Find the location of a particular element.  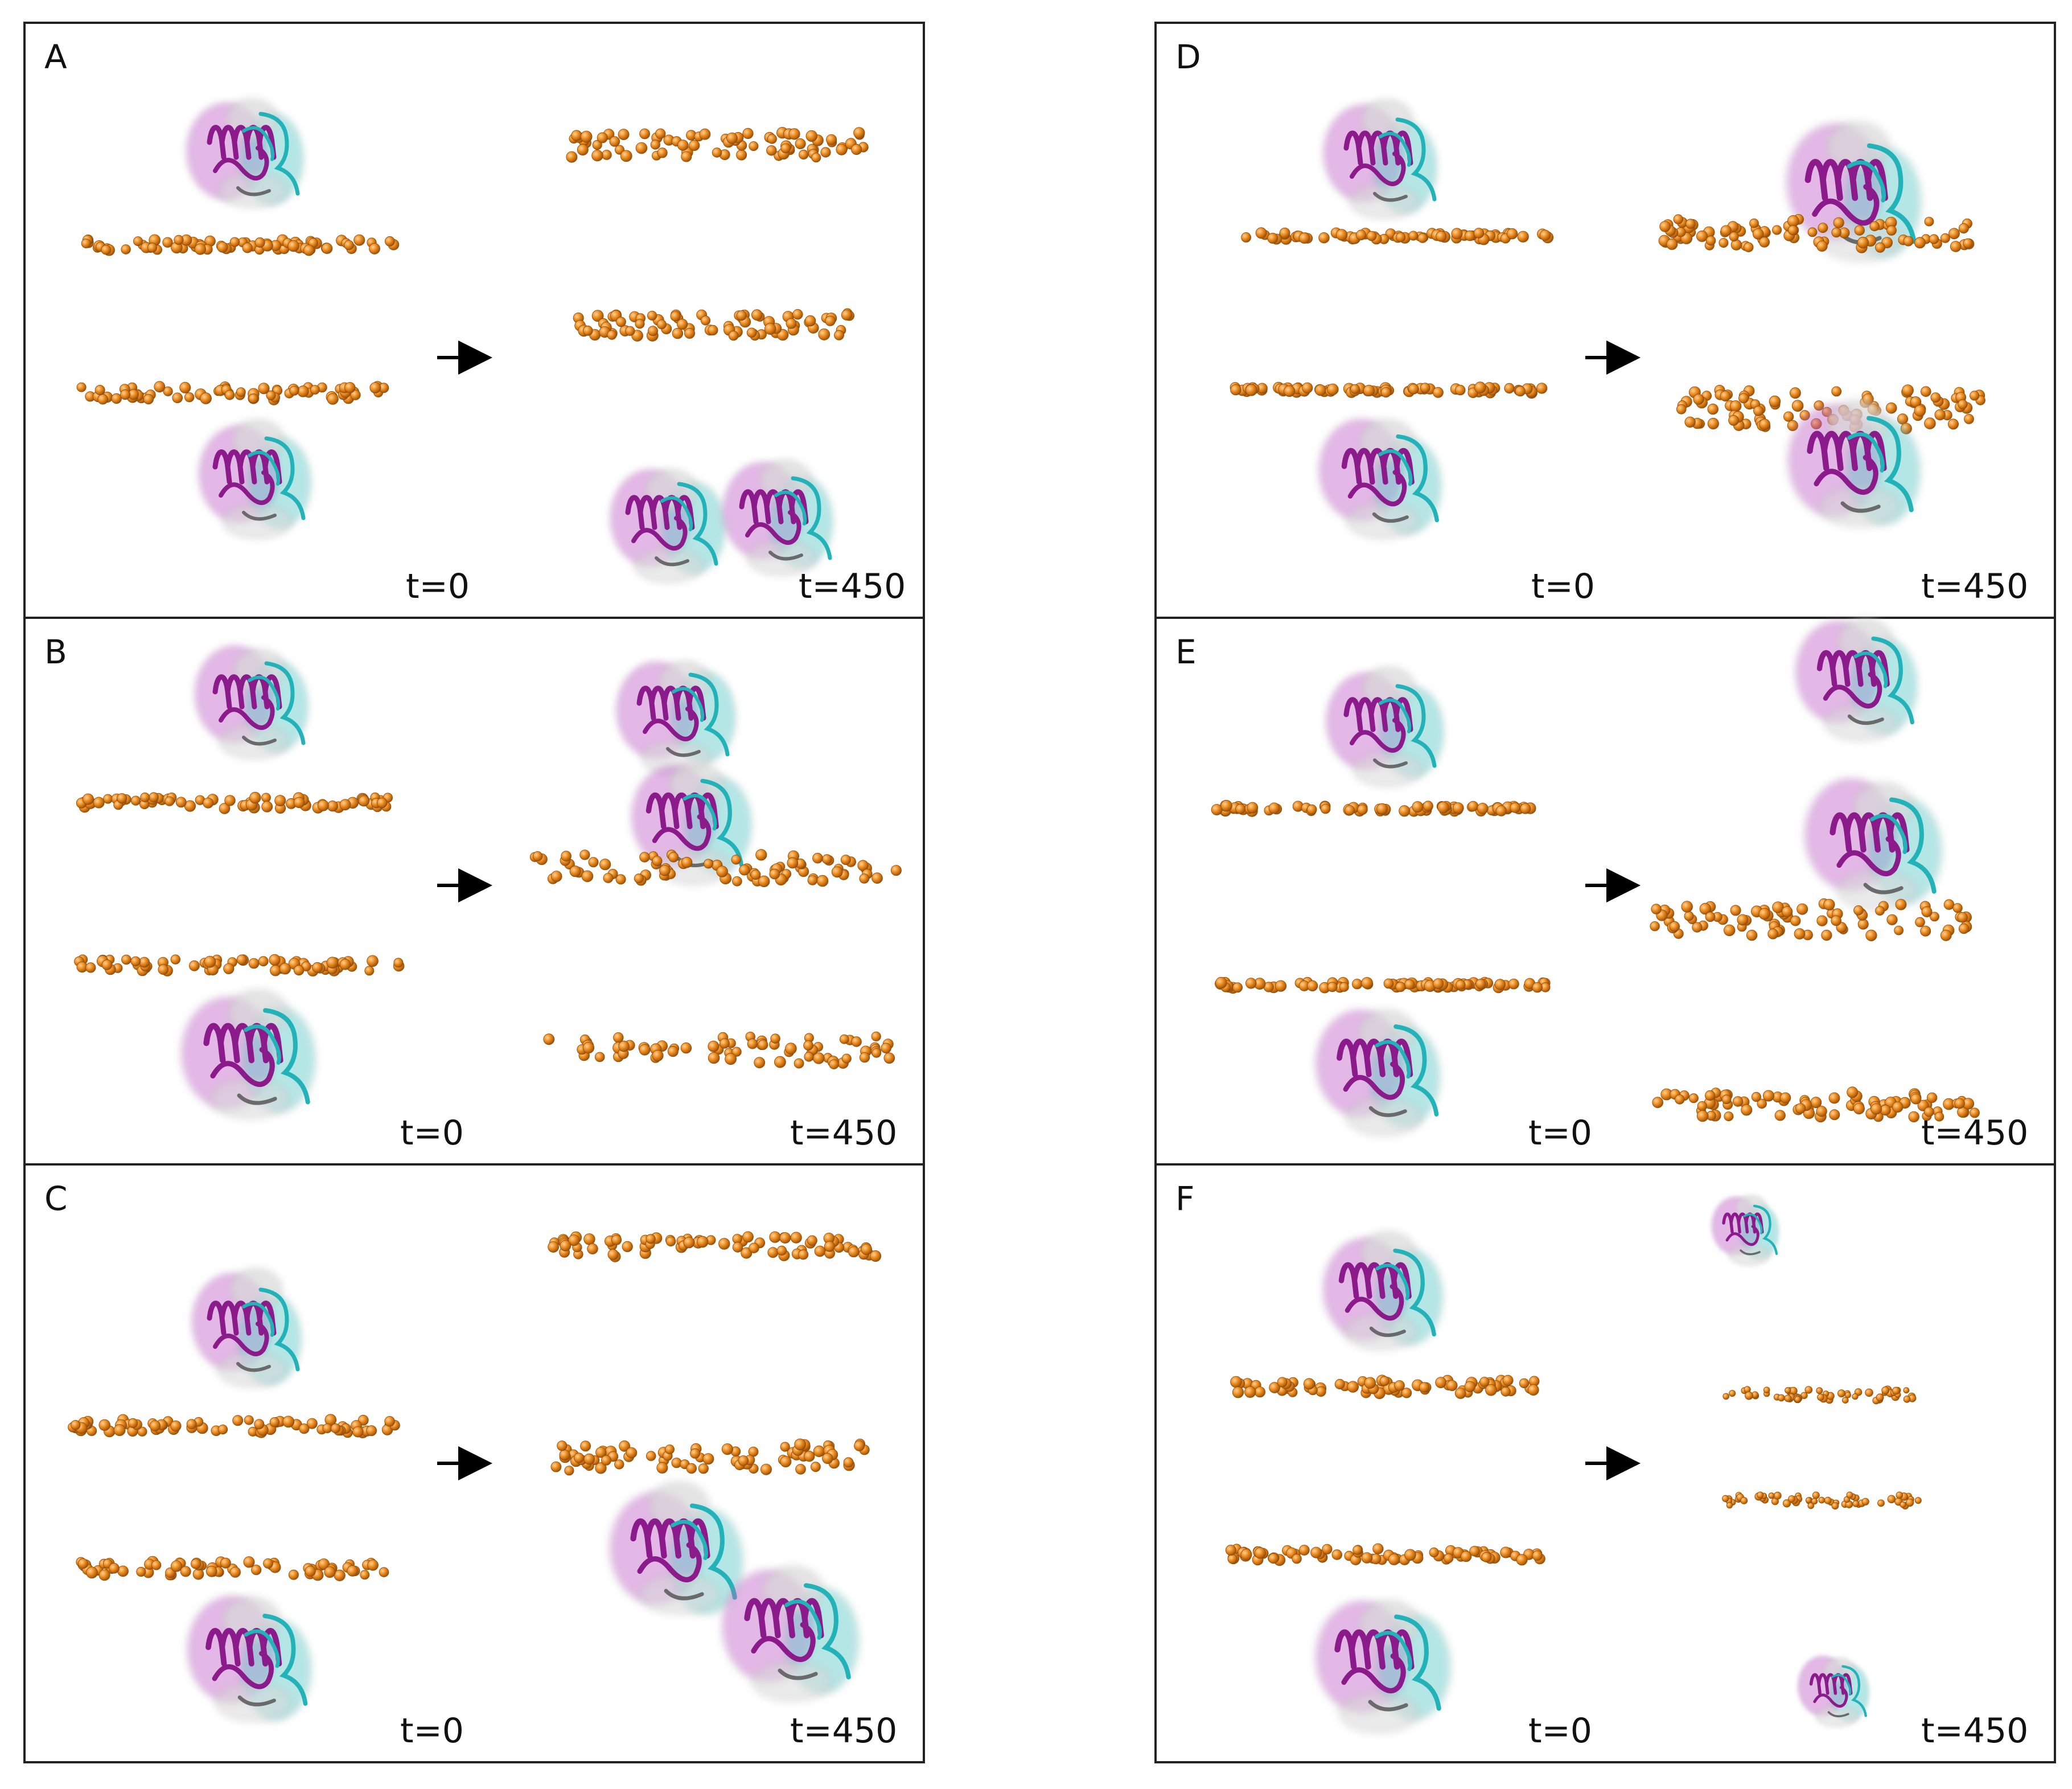

protein-icon is located at coordinates (251, 702).